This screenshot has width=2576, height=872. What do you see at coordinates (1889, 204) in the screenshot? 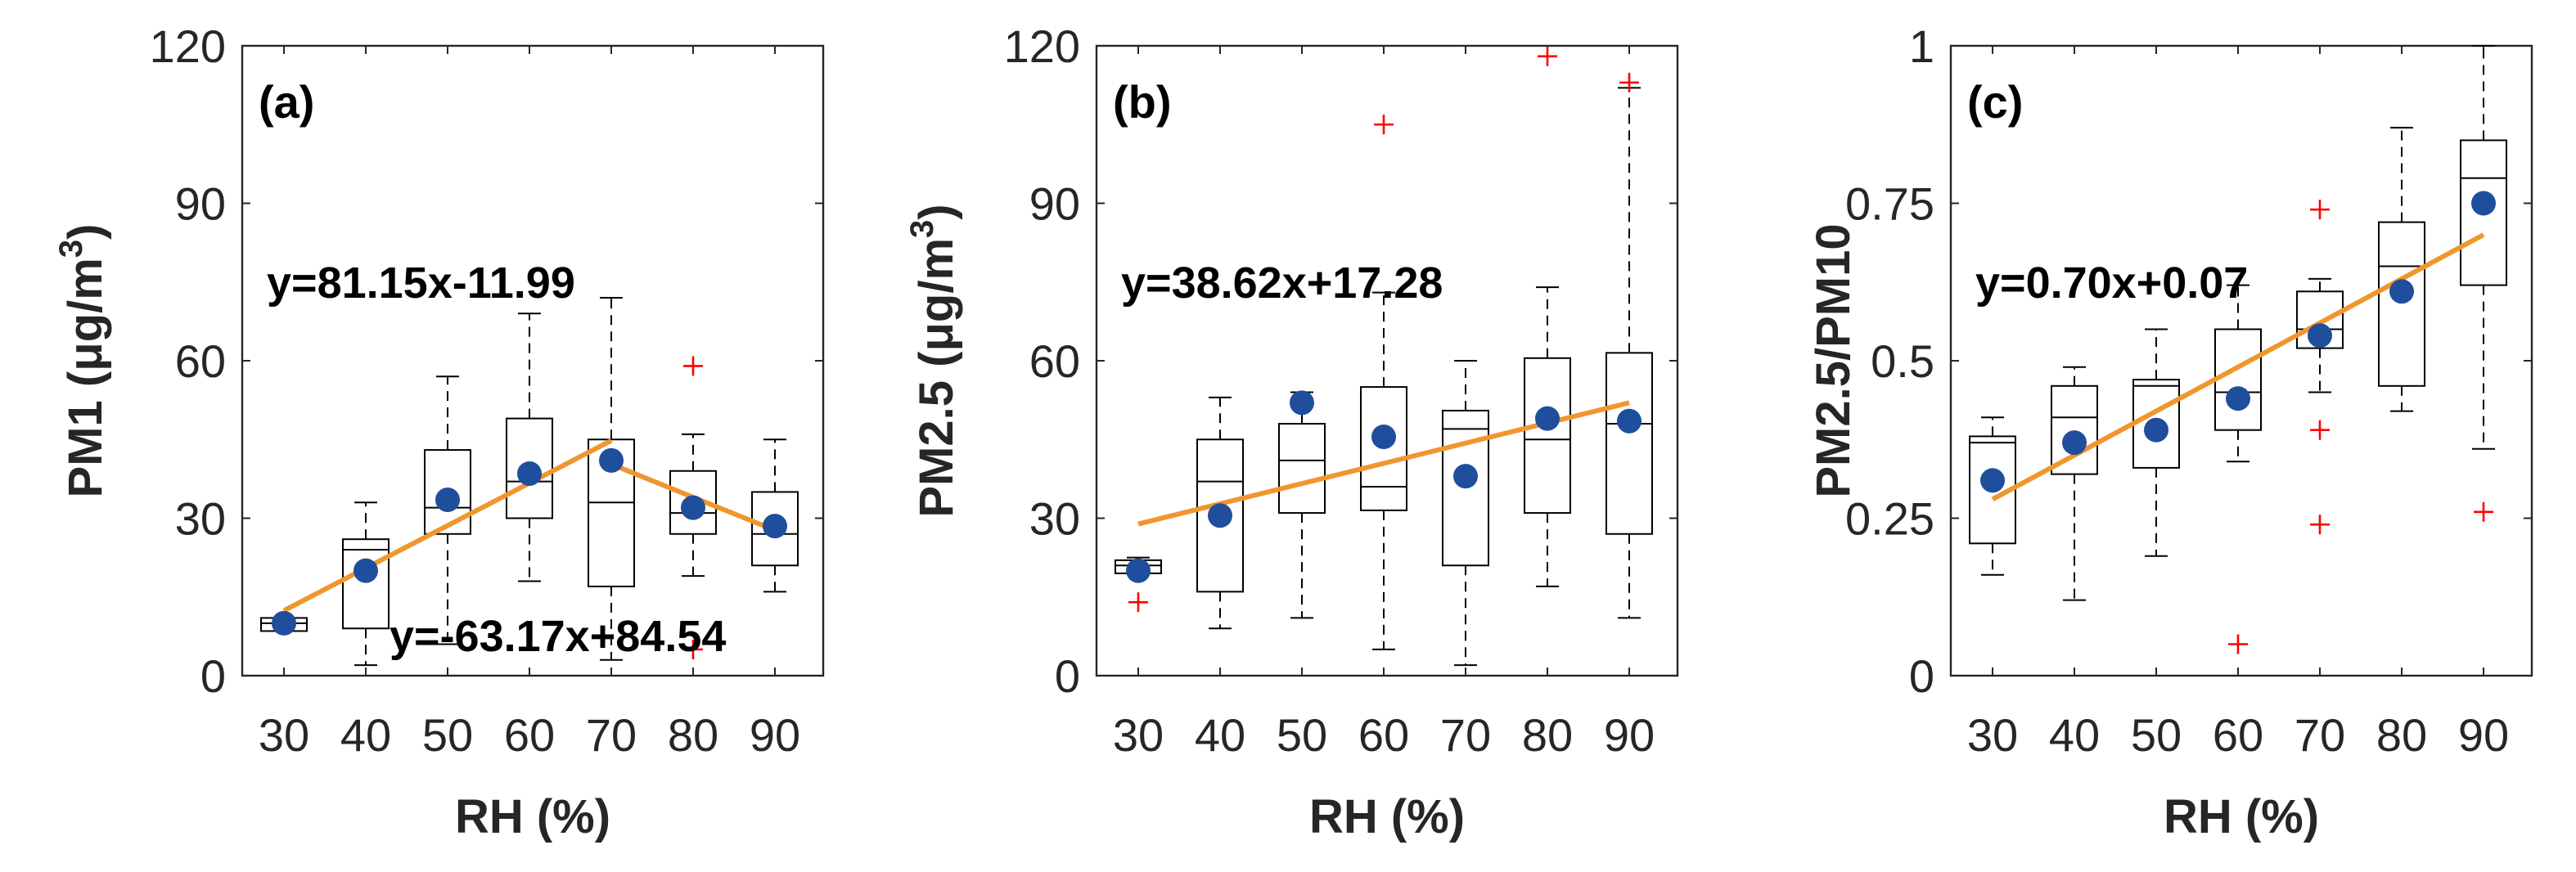
I see `y-tick-label: 0.75` at bounding box center [1889, 204].